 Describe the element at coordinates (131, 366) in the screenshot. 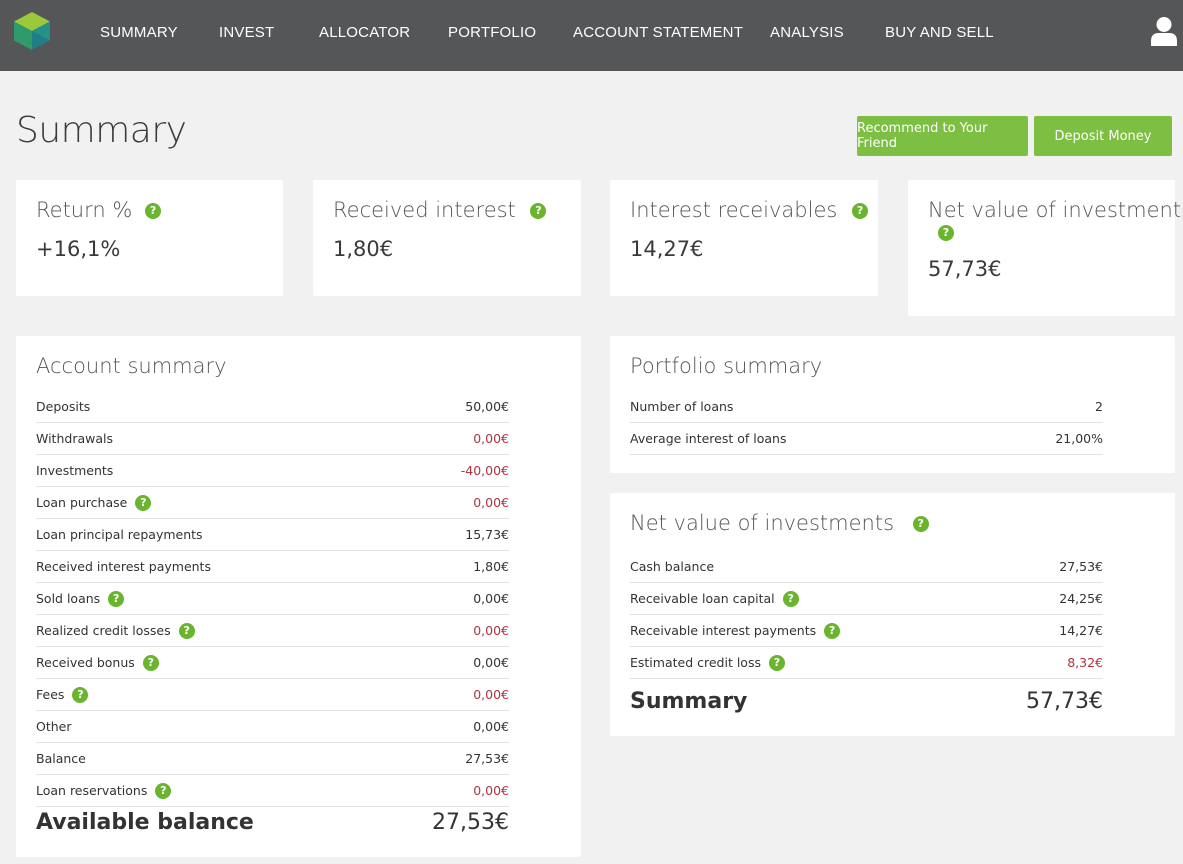

I see `section-title: Account summary` at that location.